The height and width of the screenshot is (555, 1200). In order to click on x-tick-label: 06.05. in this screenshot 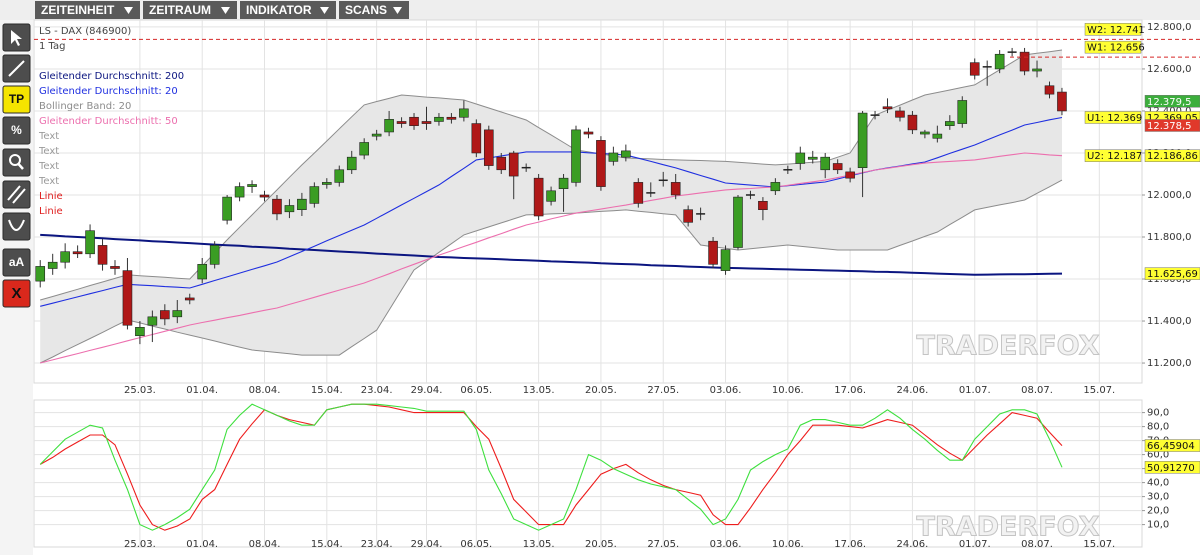, I will do `click(476, 390)`.